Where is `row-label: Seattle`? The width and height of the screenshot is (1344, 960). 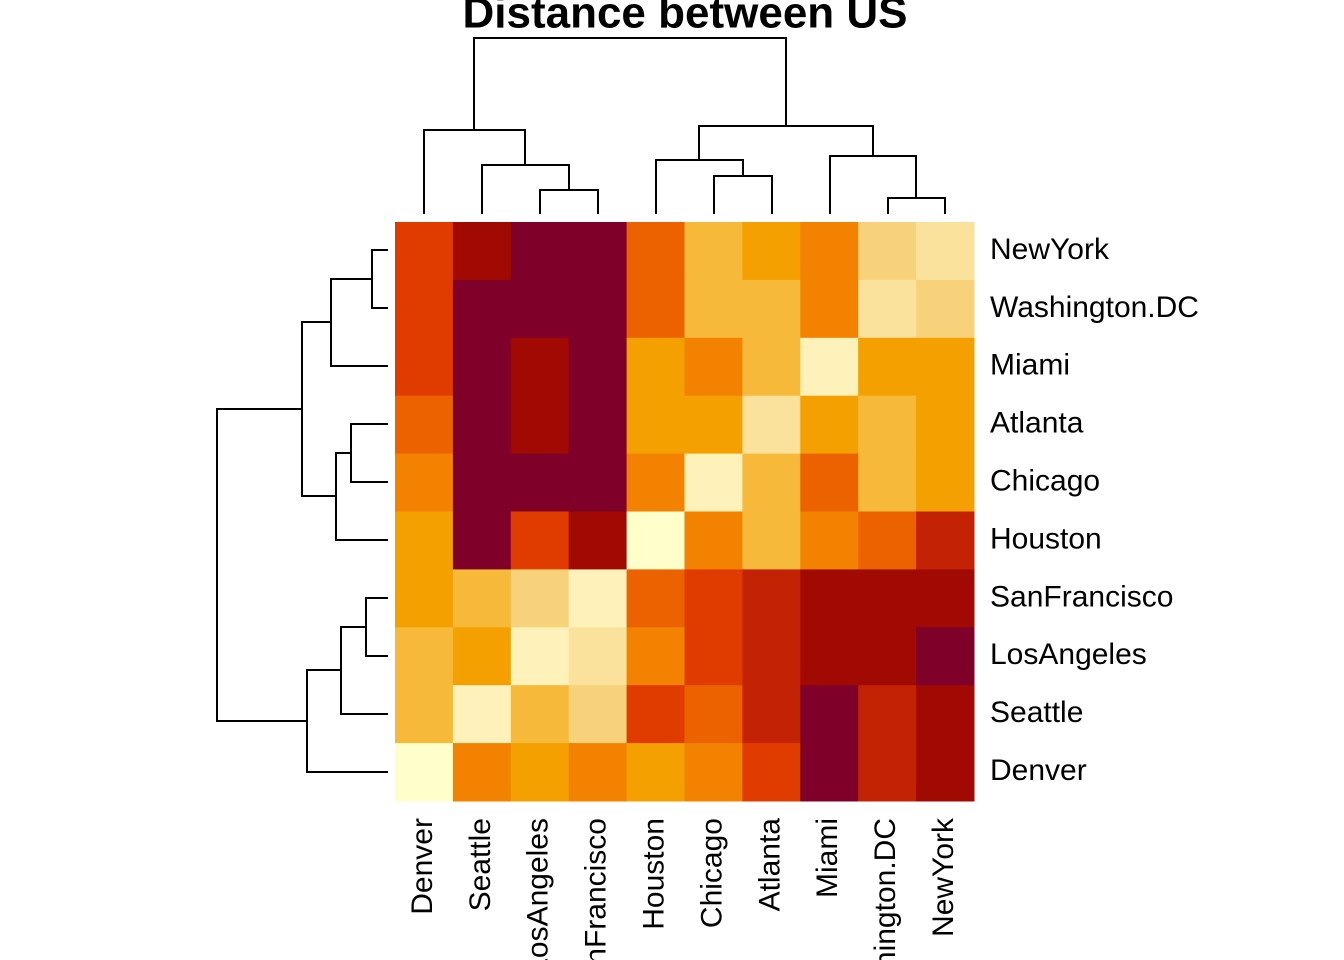 row-label: Seattle is located at coordinates (1036, 712).